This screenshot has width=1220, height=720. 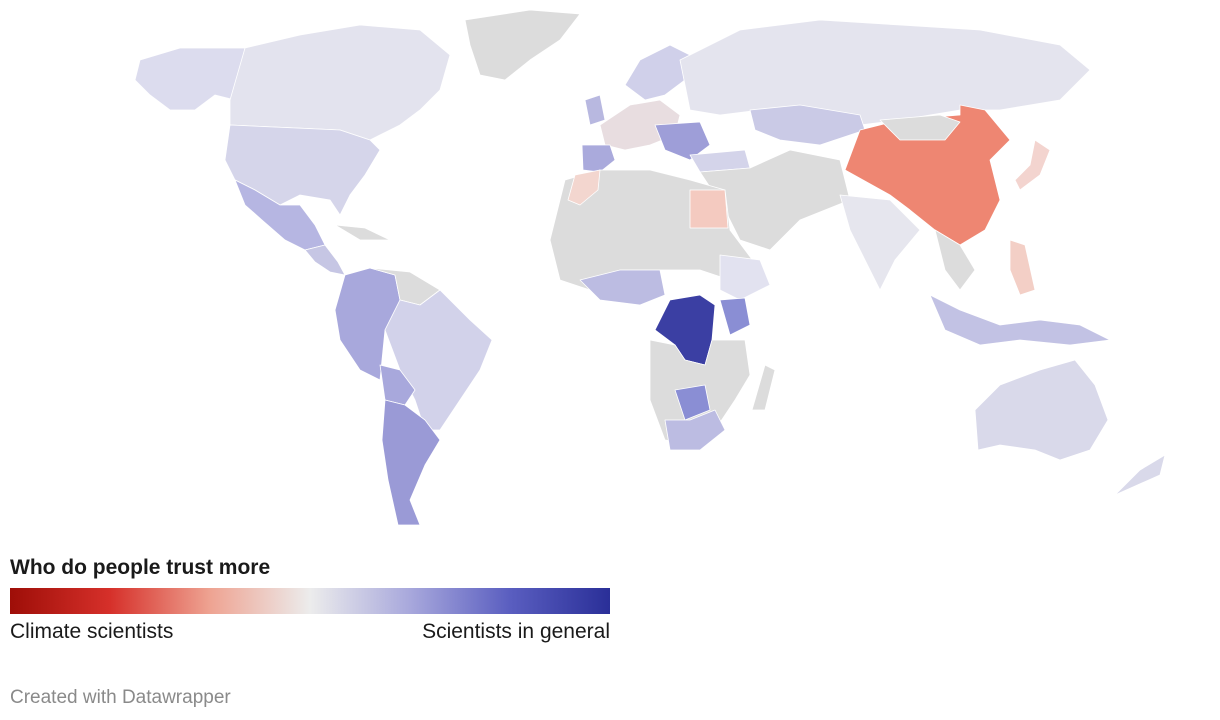 I want to click on scandinavia, so click(x=657, y=72).